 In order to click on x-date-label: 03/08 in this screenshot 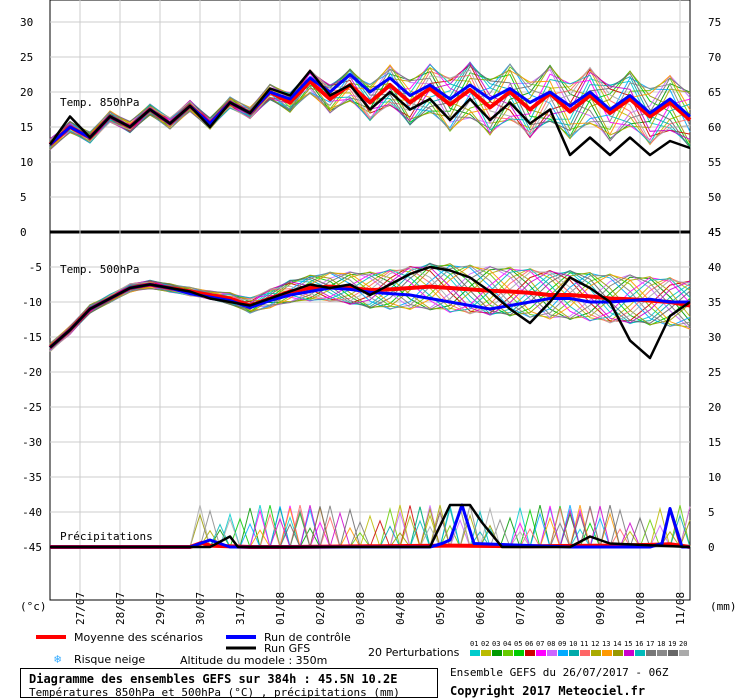, I will do `click(360, 608)`.